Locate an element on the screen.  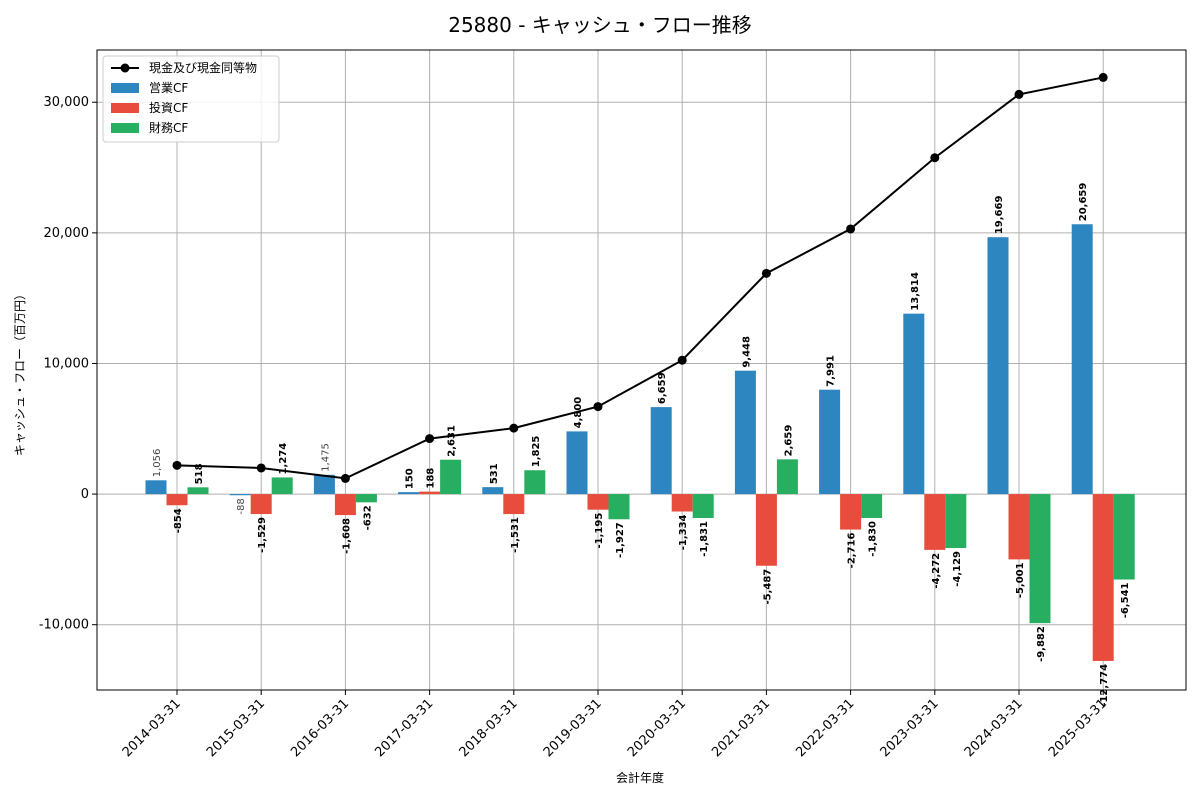
y-tick-label: 0 is located at coordinates (85, 494).